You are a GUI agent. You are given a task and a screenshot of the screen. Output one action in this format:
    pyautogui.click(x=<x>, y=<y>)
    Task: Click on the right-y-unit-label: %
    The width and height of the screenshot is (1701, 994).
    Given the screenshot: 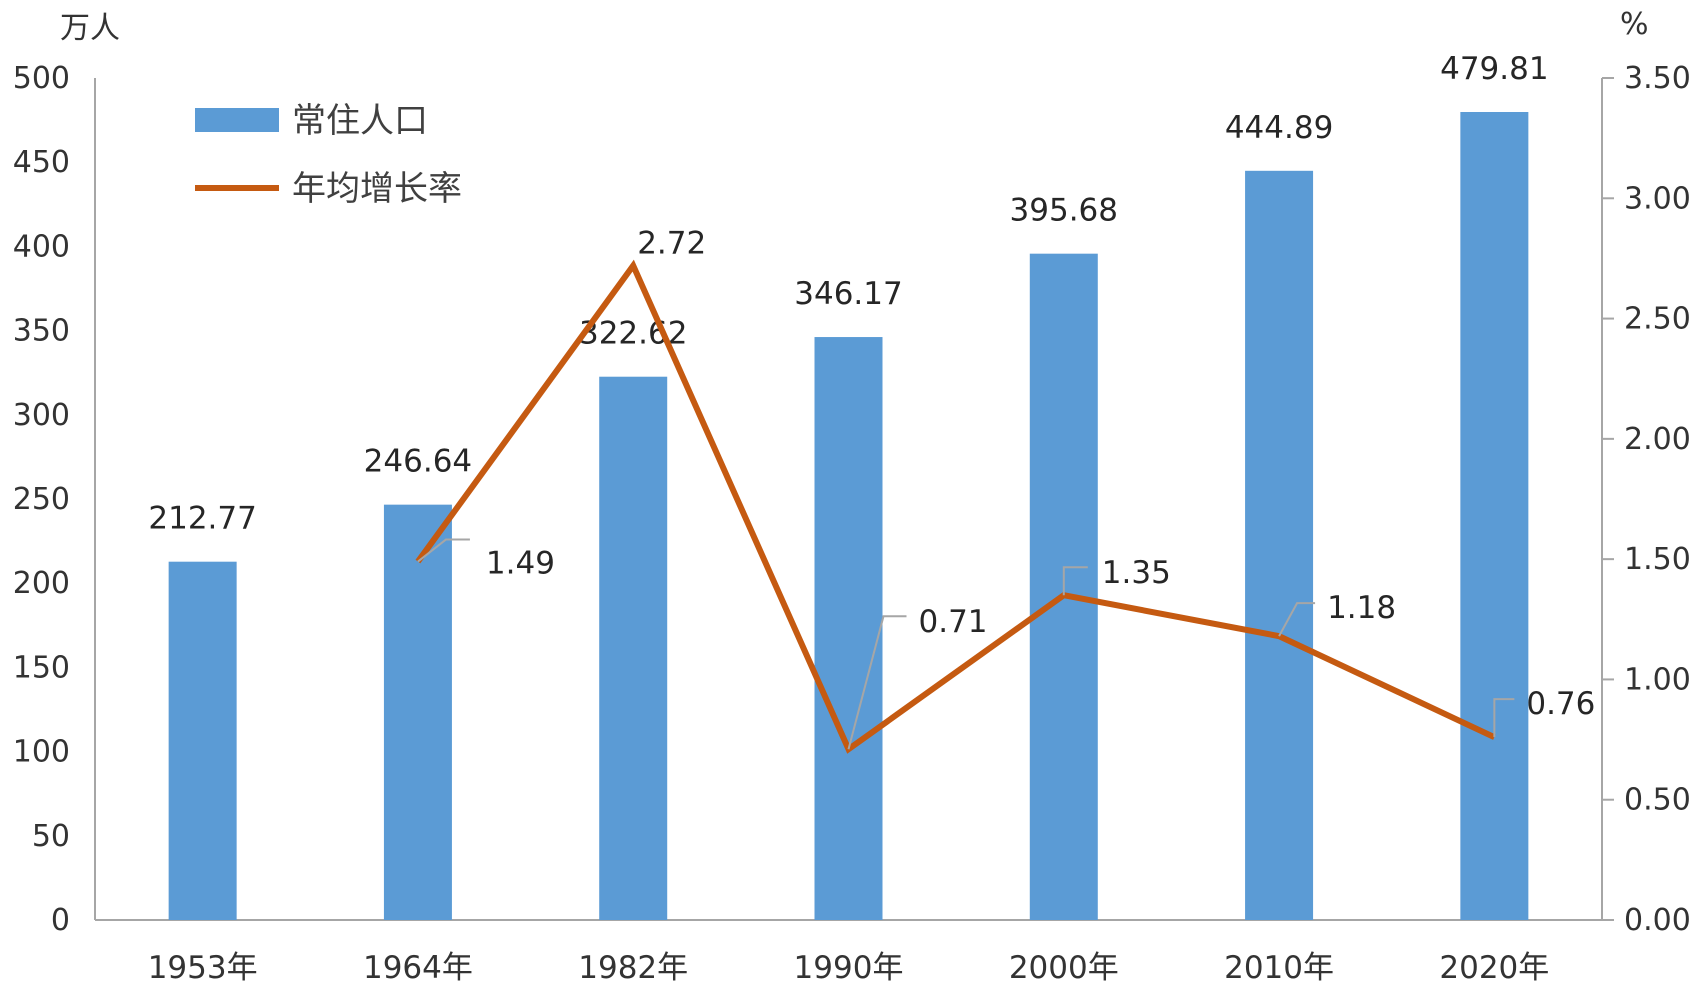 What is the action you would take?
    pyautogui.click(x=1634, y=24)
    